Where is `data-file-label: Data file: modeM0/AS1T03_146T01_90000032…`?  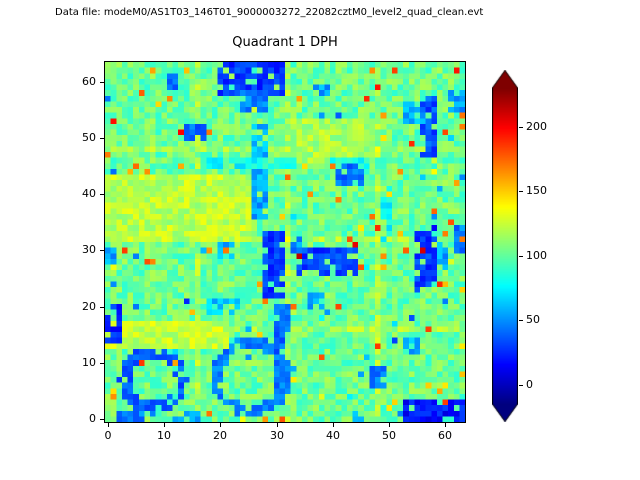
data-file-label: Data file: modeM0/AS1T03_146T01_90000032… is located at coordinates (269, 12).